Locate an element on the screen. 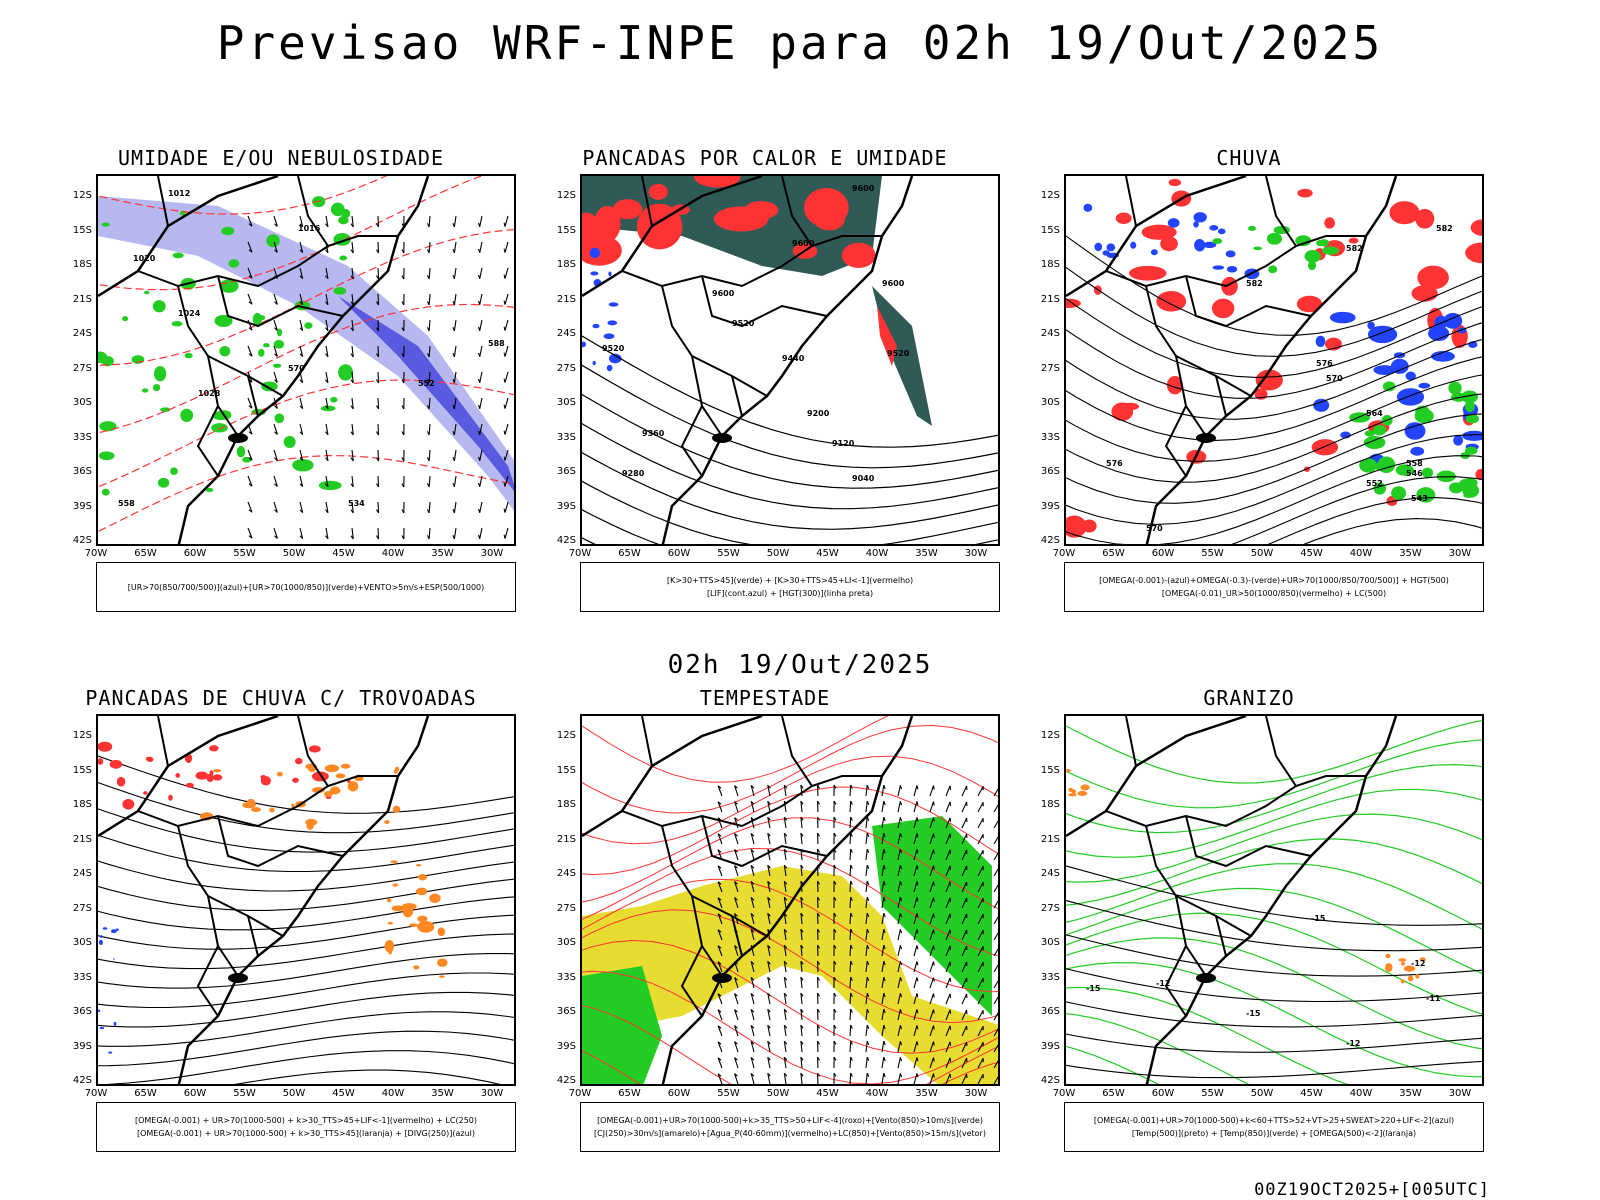 This screenshot has height=1200, width=1600. lat-tick-label: 42S is located at coordinates (1050, 1080).